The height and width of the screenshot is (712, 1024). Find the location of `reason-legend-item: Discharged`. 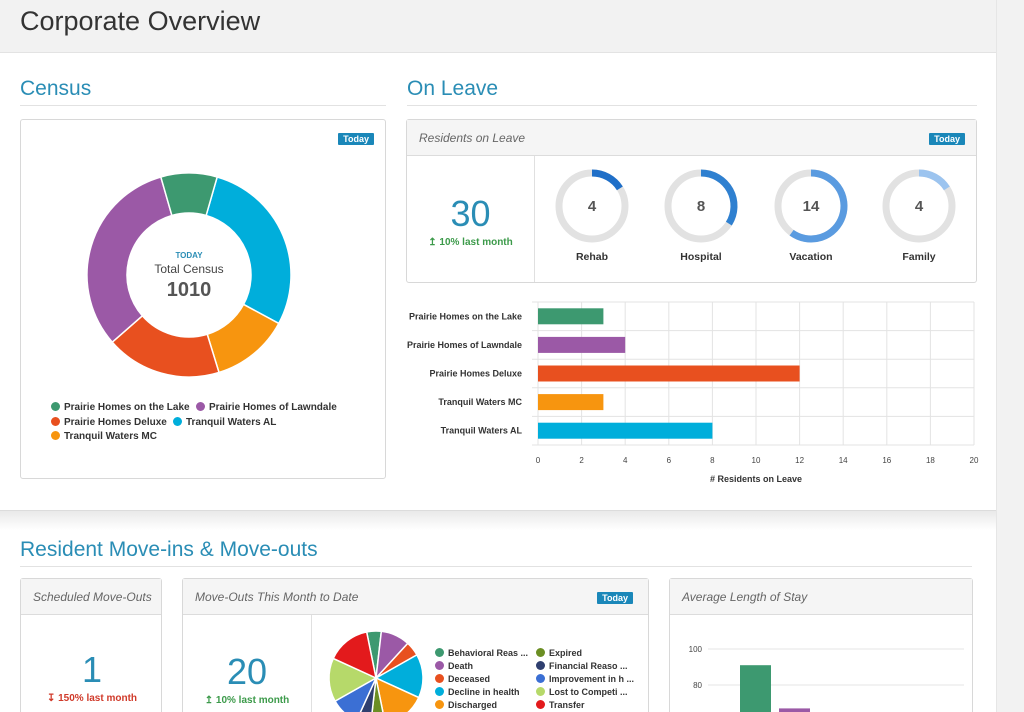

reason-legend-item: Discharged is located at coordinates (466, 705).